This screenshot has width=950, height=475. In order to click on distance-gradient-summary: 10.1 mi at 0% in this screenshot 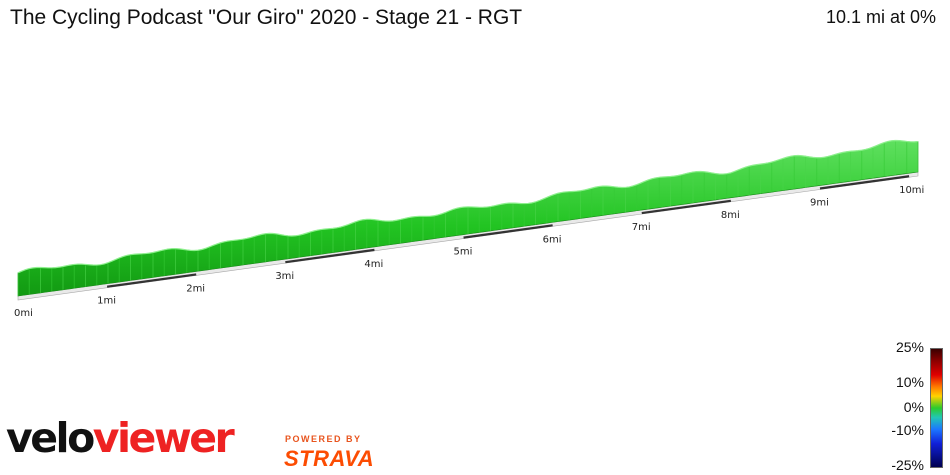, I will do `click(880, 17)`.